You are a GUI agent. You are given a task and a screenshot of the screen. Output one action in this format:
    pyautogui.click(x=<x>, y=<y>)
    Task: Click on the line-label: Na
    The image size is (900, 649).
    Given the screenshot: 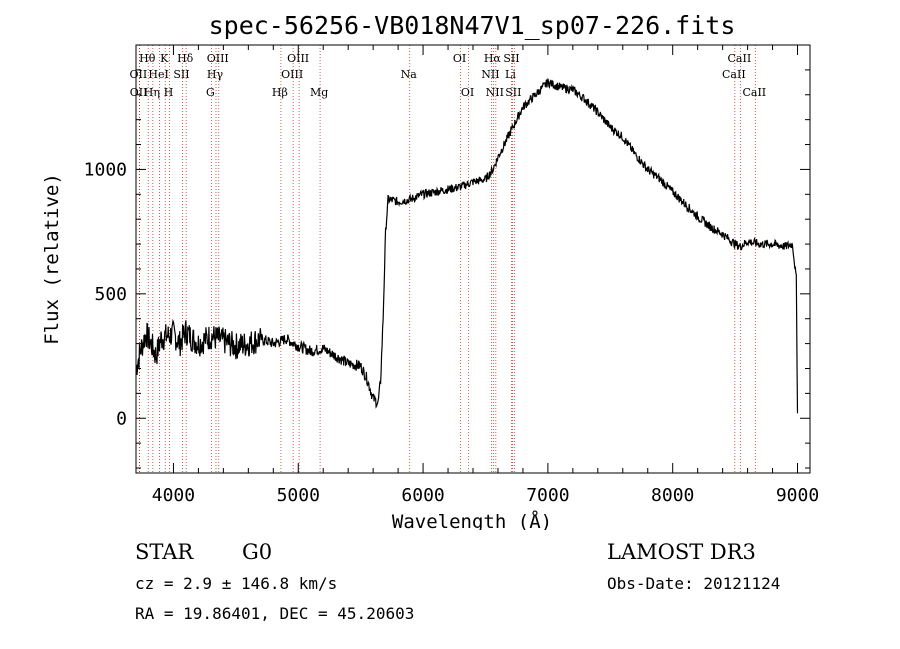 What is the action you would take?
    pyautogui.click(x=409, y=74)
    